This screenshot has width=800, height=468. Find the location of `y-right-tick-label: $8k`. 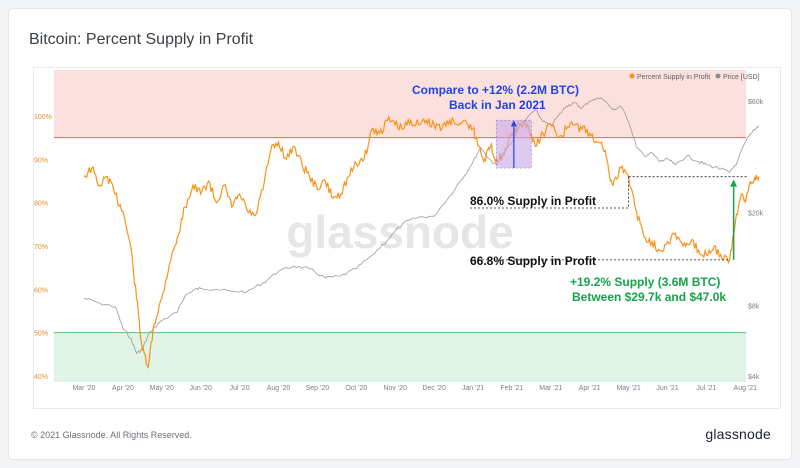

y-right-tick-label: $8k is located at coordinates (754, 307).